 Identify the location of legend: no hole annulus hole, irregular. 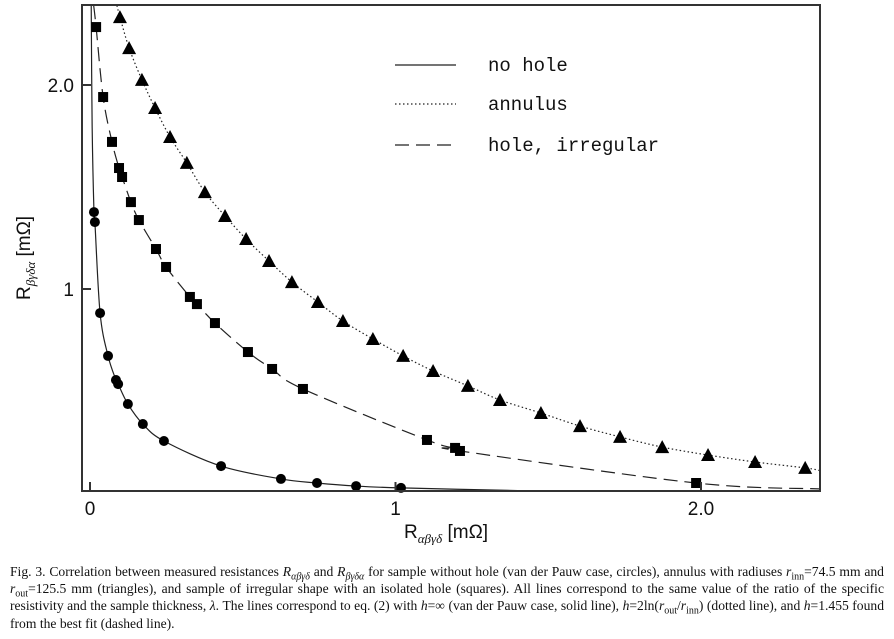
(527, 106).